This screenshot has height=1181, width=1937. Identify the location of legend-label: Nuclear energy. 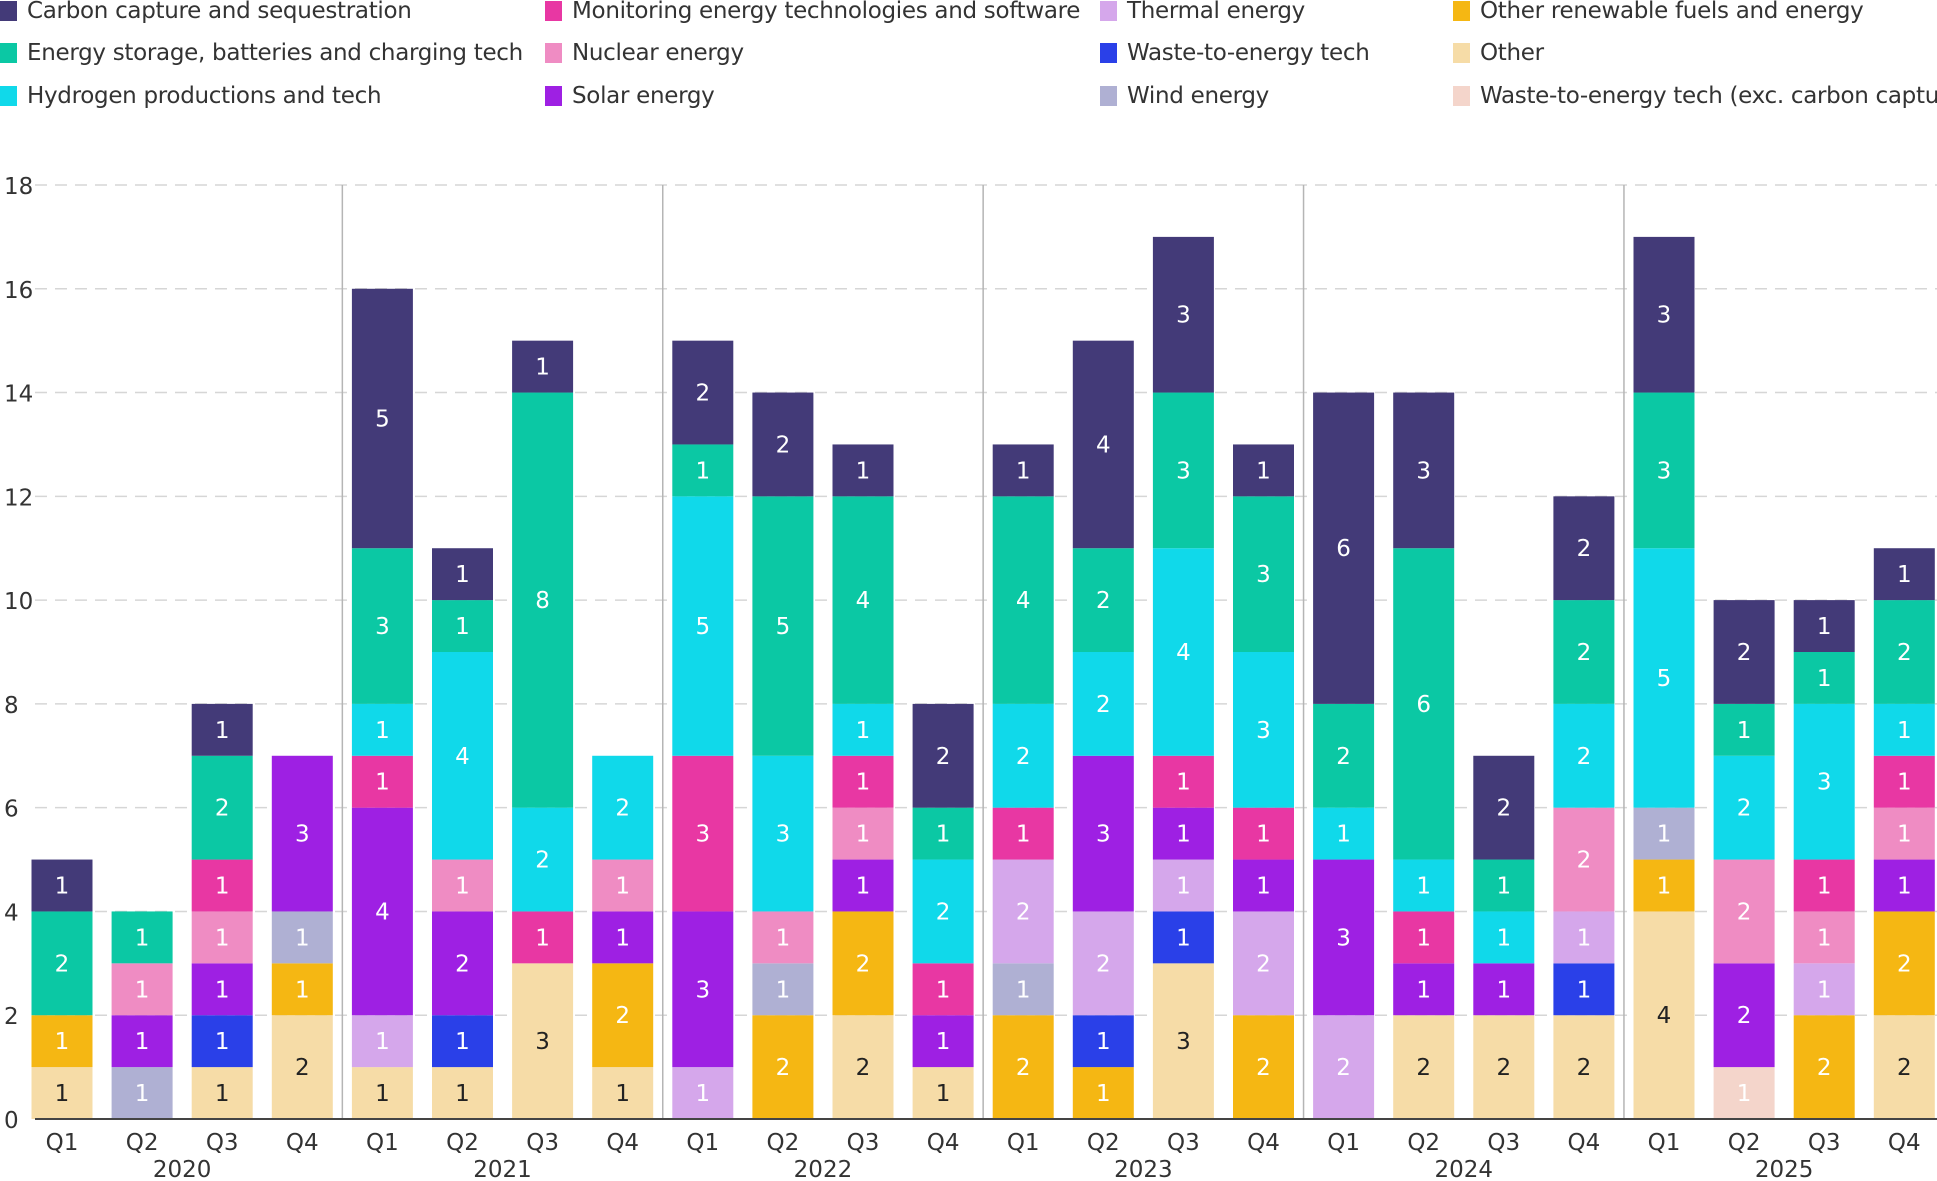
(658, 53).